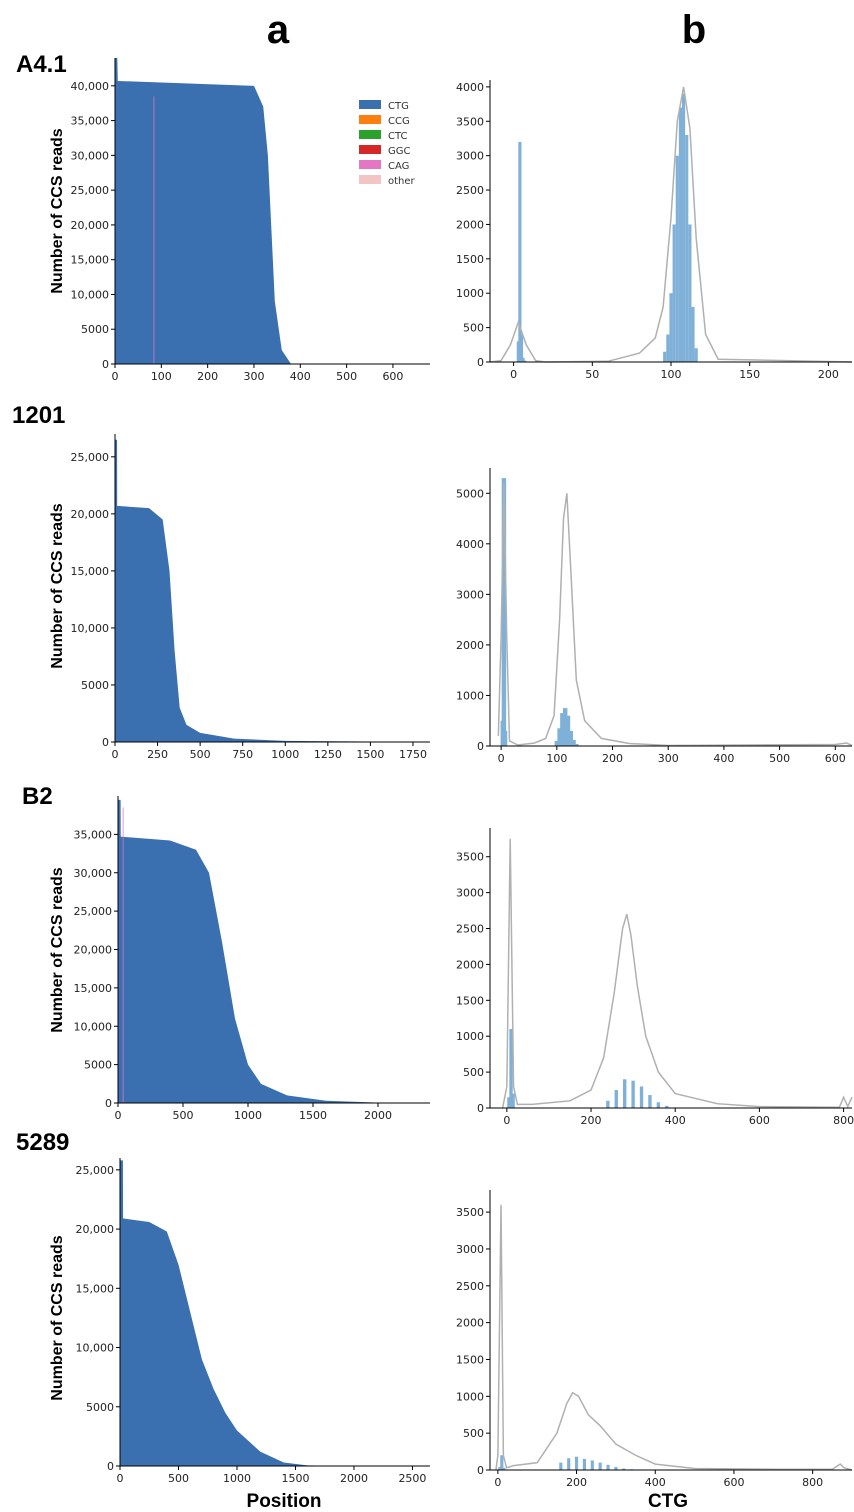  What do you see at coordinates (242, 754) in the screenshot?
I see `x-tick-label: 750` at bounding box center [242, 754].